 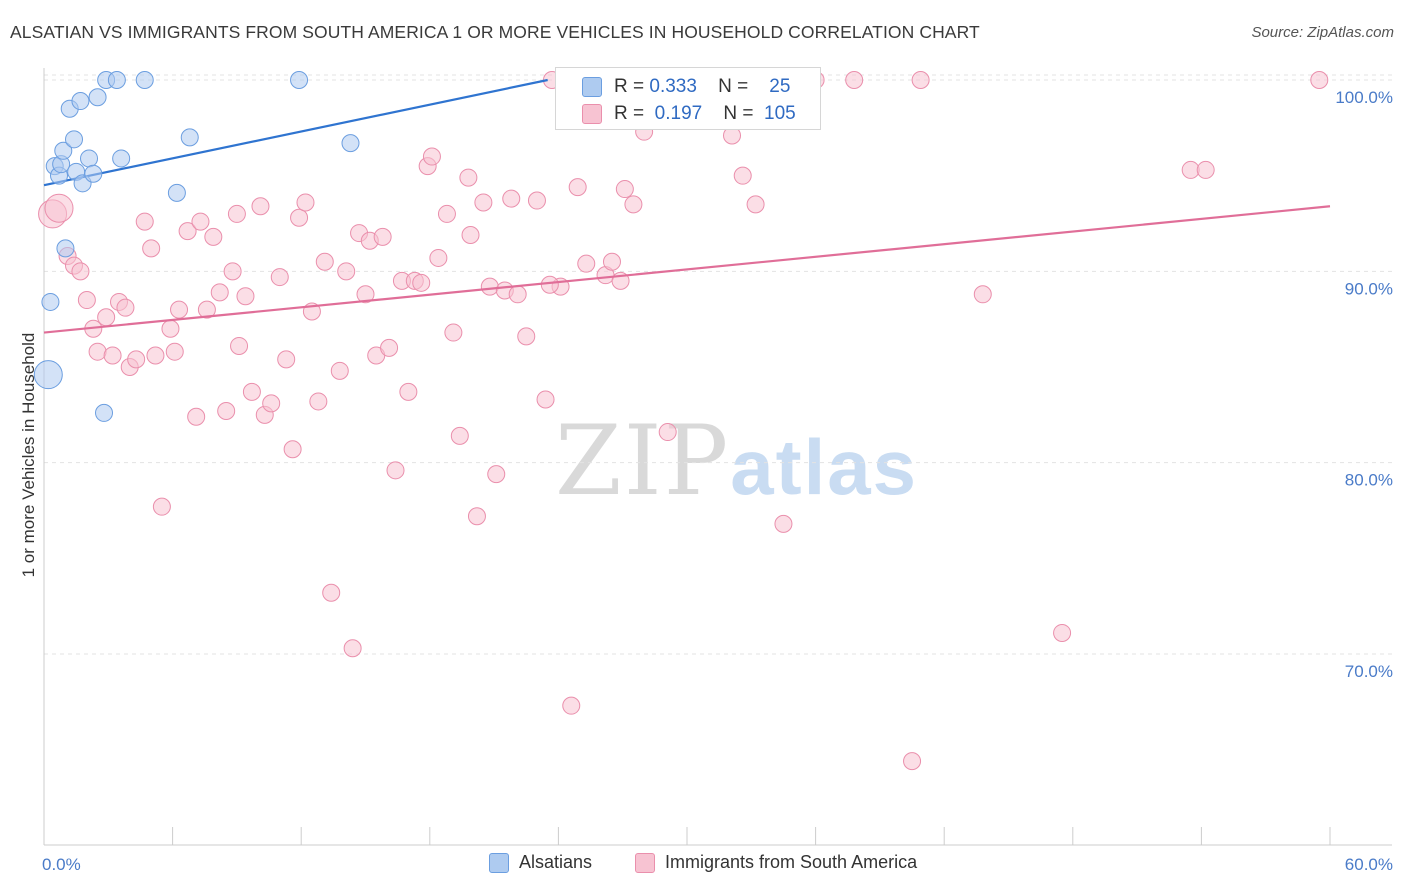 I want to click on n-value-alsatians: 25, so click(x=780, y=86).